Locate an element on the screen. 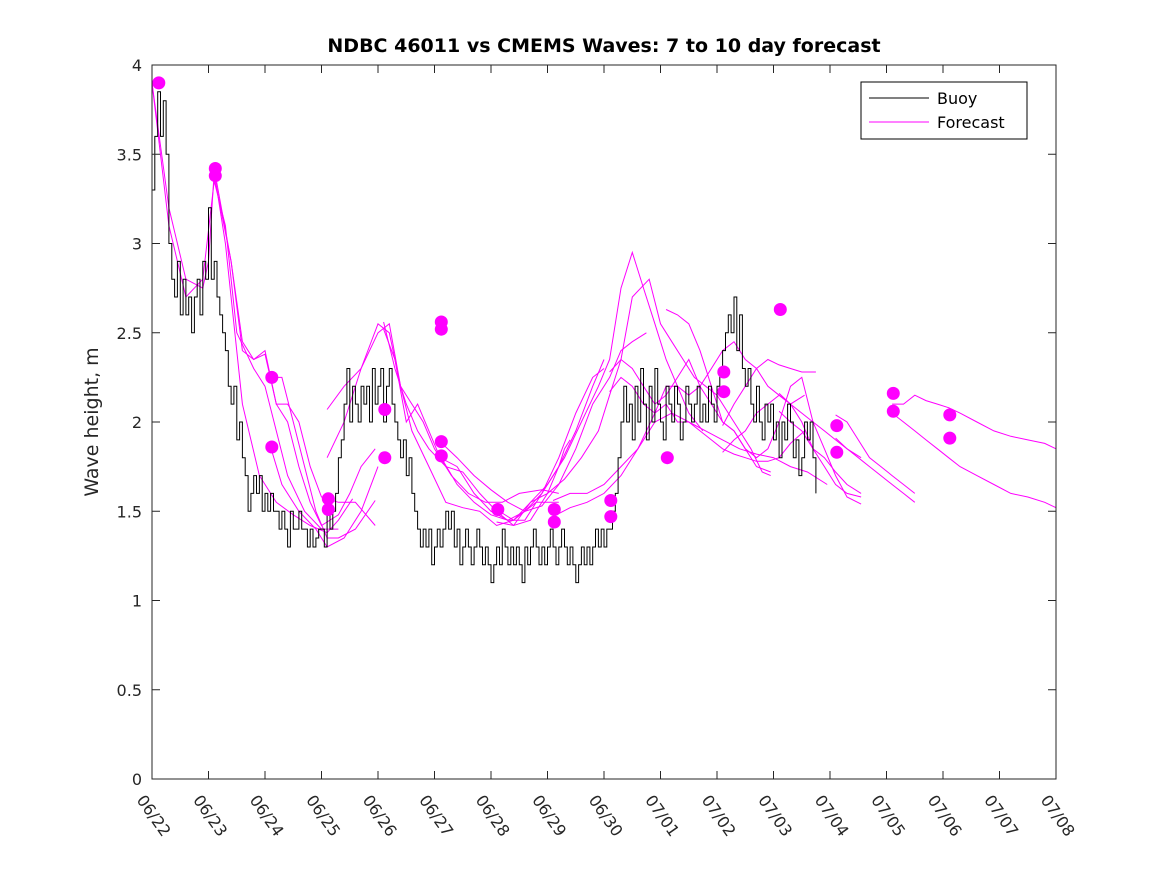 The width and height of the screenshot is (1167, 875). y-tick-label: 3.5 is located at coordinates (129, 154).